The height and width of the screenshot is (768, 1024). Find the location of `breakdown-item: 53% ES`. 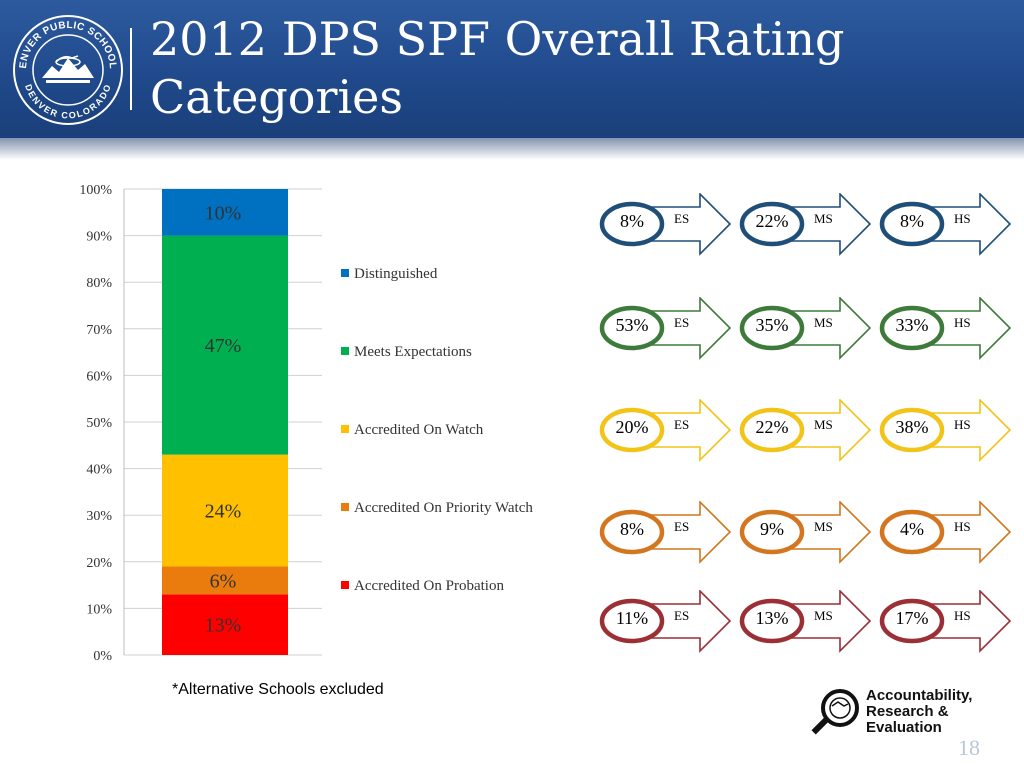

breakdown-item: 53% ES is located at coordinates (666, 329).